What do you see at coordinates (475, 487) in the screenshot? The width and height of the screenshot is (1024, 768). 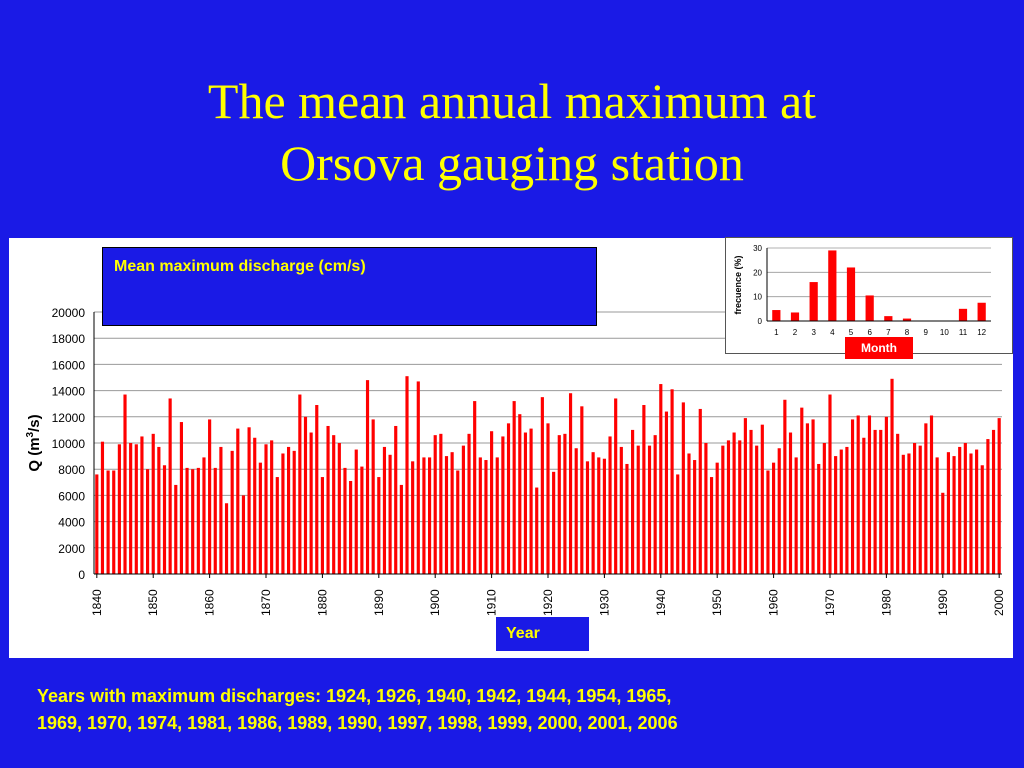 I see `bar-1907` at bounding box center [475, 487].